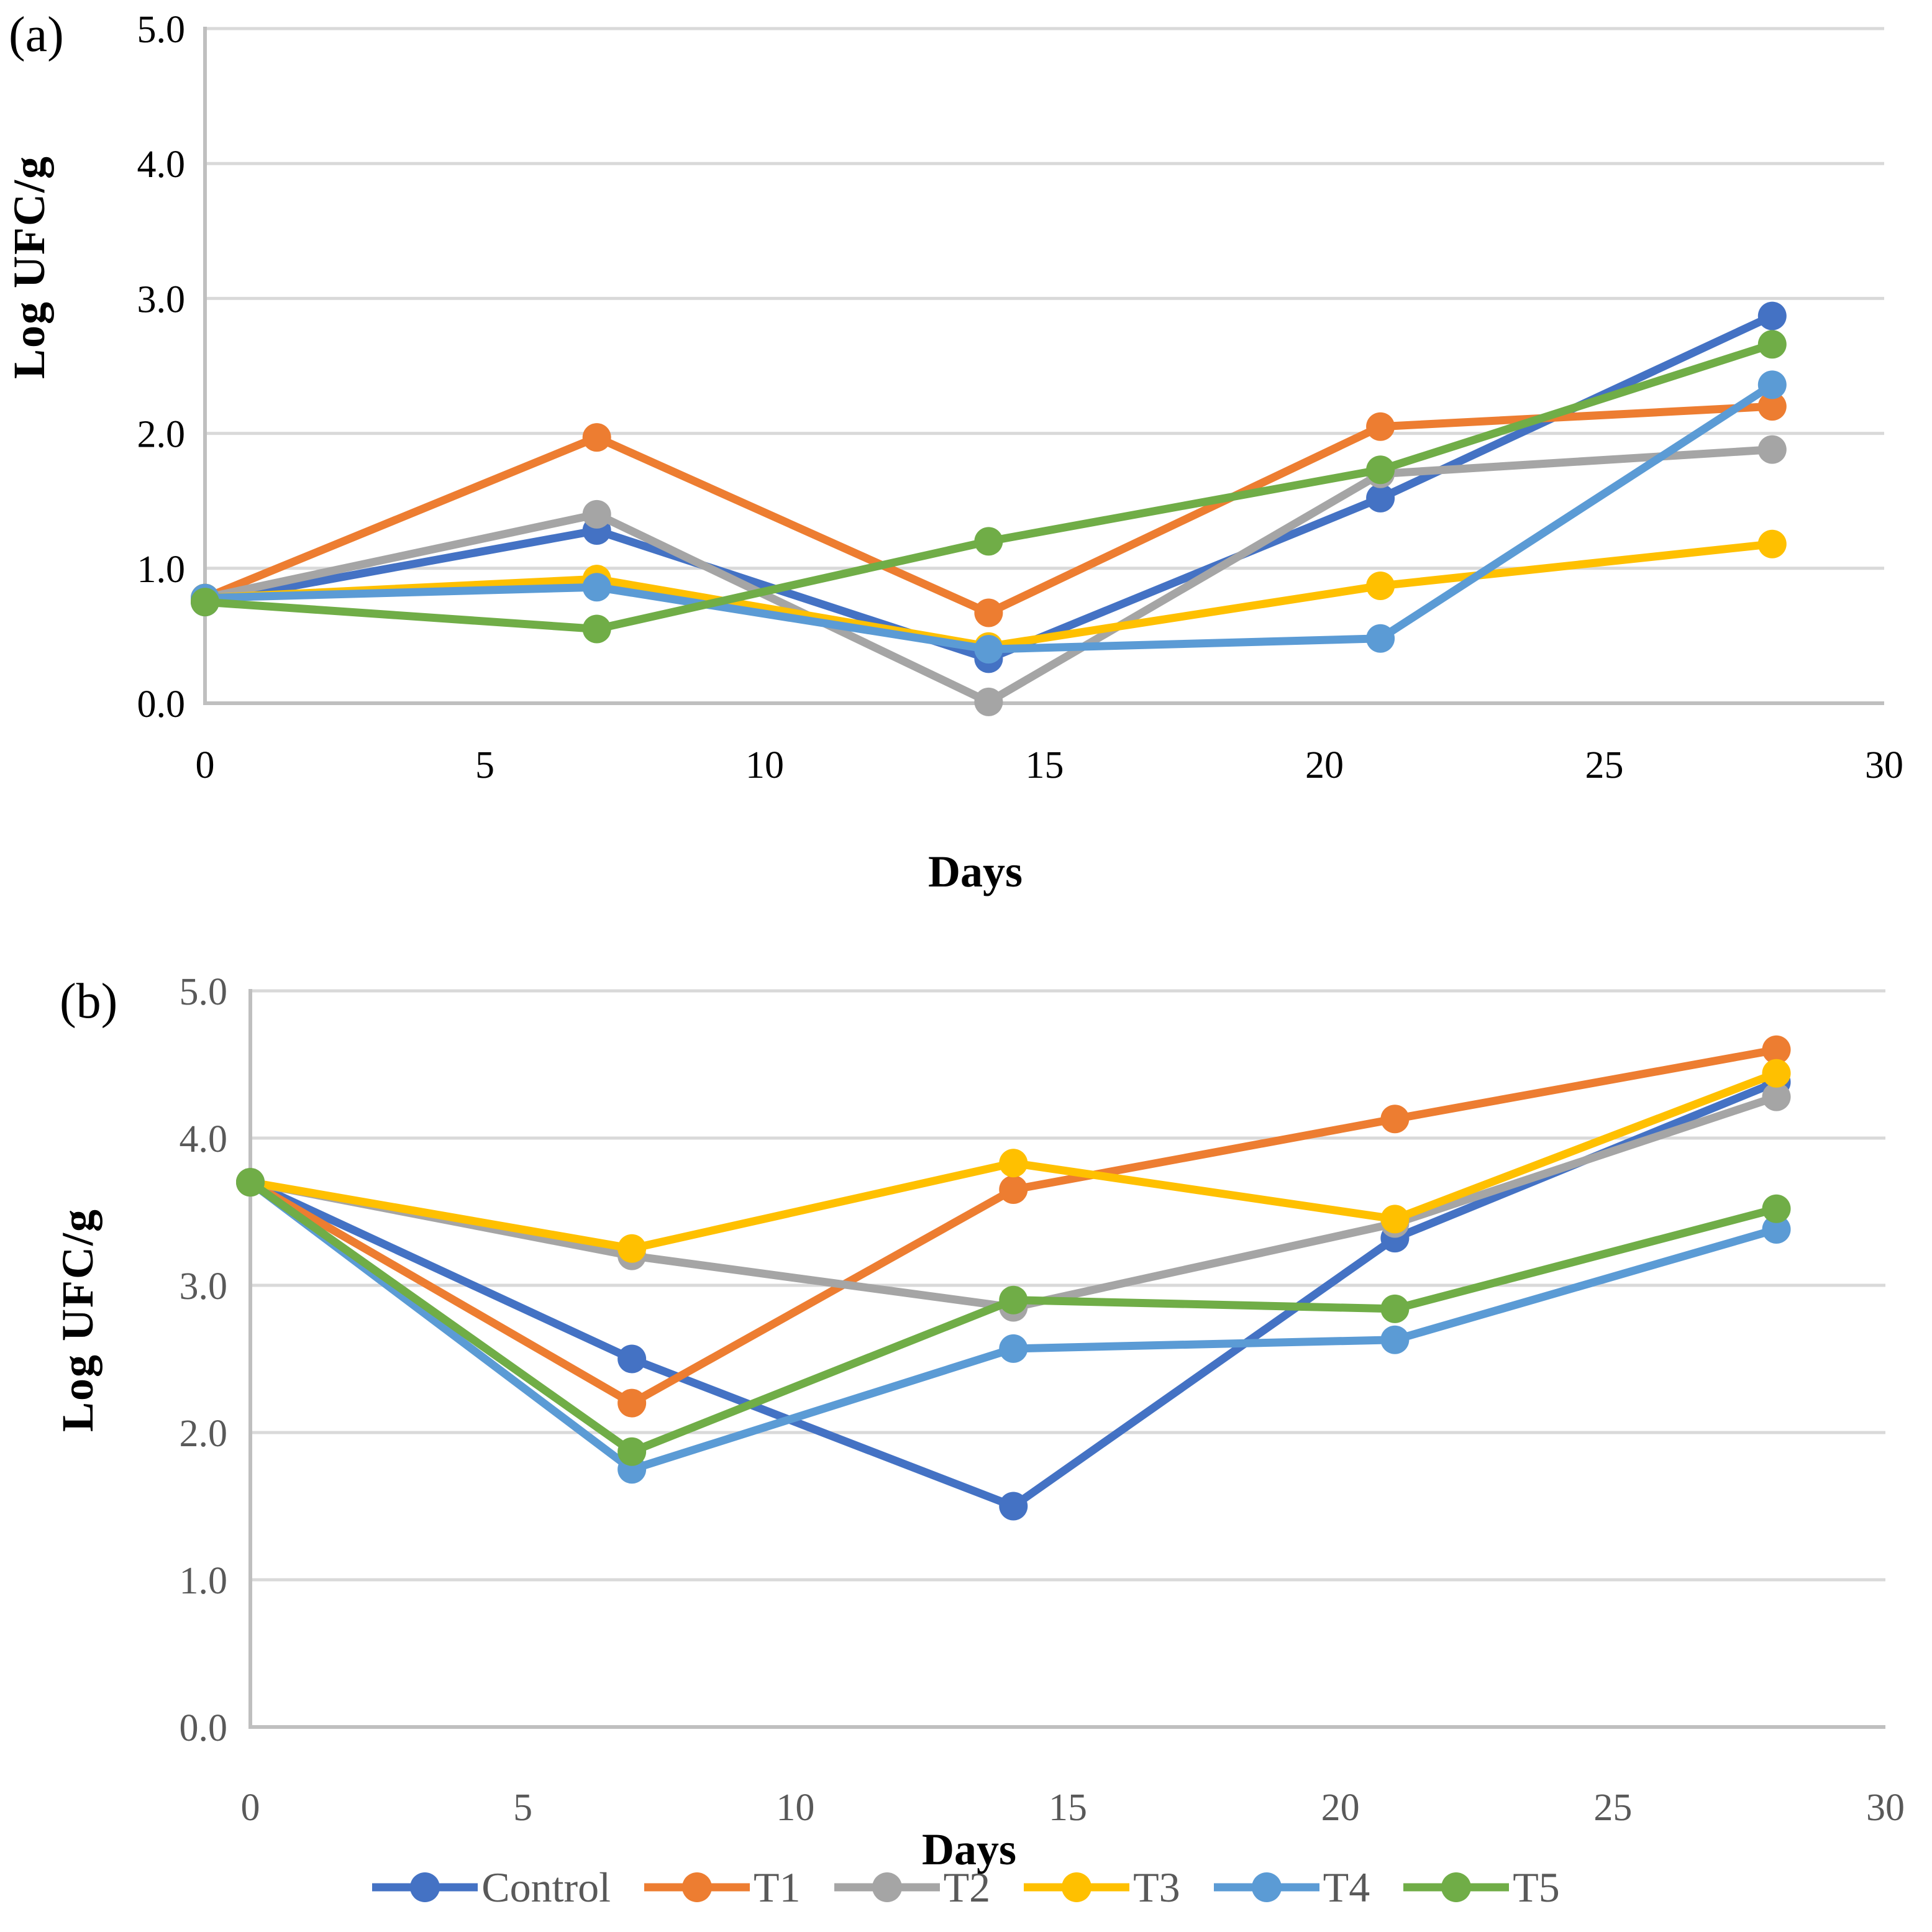 This screenshot has width=1932, height=1932. What do you see at coordinates (1324, 765) in the screenshot?
I see `x-tick-label-a-20: 20` at bounding box center [1324, 765].